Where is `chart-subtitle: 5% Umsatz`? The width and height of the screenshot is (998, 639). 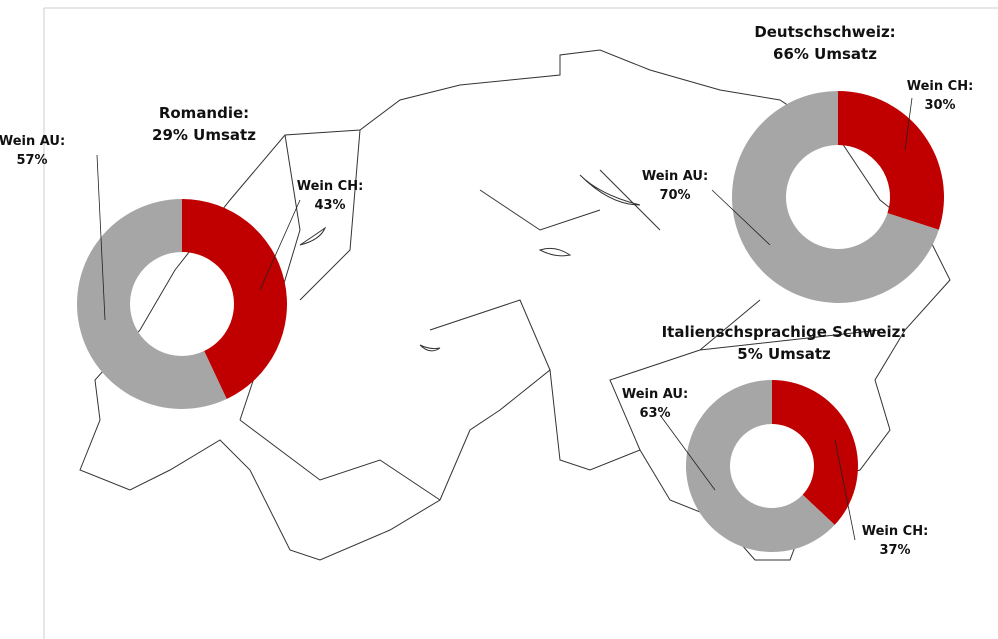
chart-subtitle: 5% Umsatz is located at coordinates (784, 354).